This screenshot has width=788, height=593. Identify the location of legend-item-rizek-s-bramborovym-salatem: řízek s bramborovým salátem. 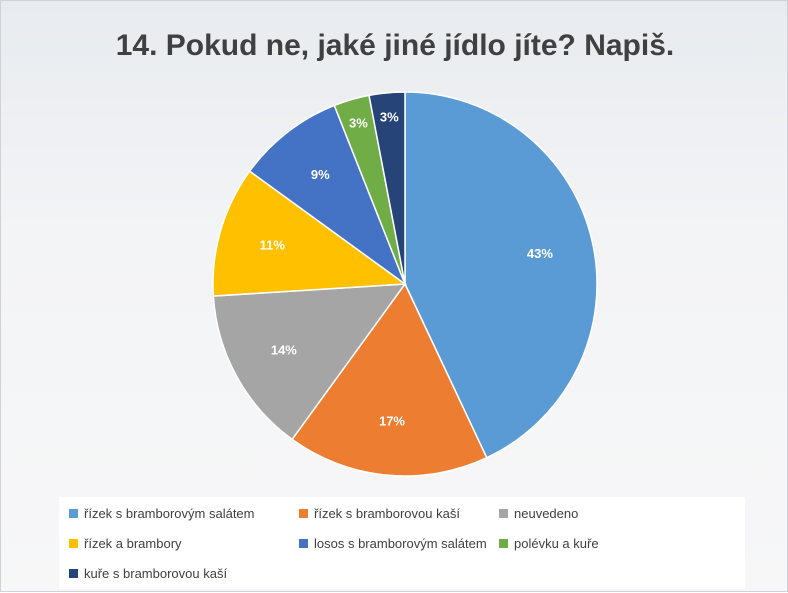
(162, 513).